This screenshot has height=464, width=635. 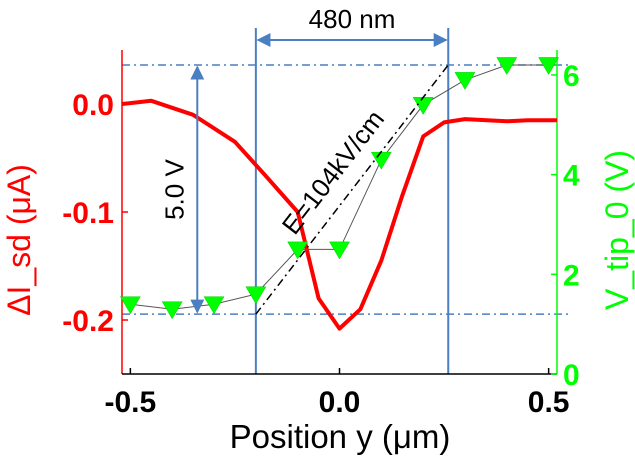 What do you see at coordinates (19, 240) in the screenshot?
I see `y-axis-label-left: ΔI_sd (μA)` at bounding box center [19, 240].